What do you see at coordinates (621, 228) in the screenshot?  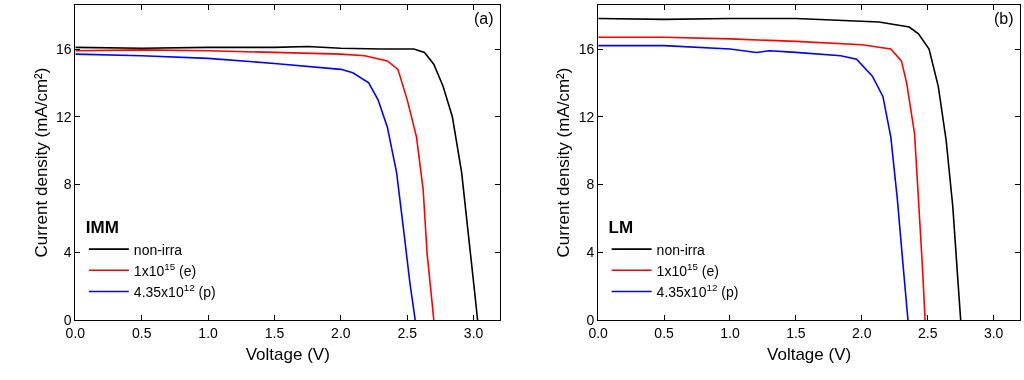 I see `legend-title: LM` at bounding box center [621, 228].